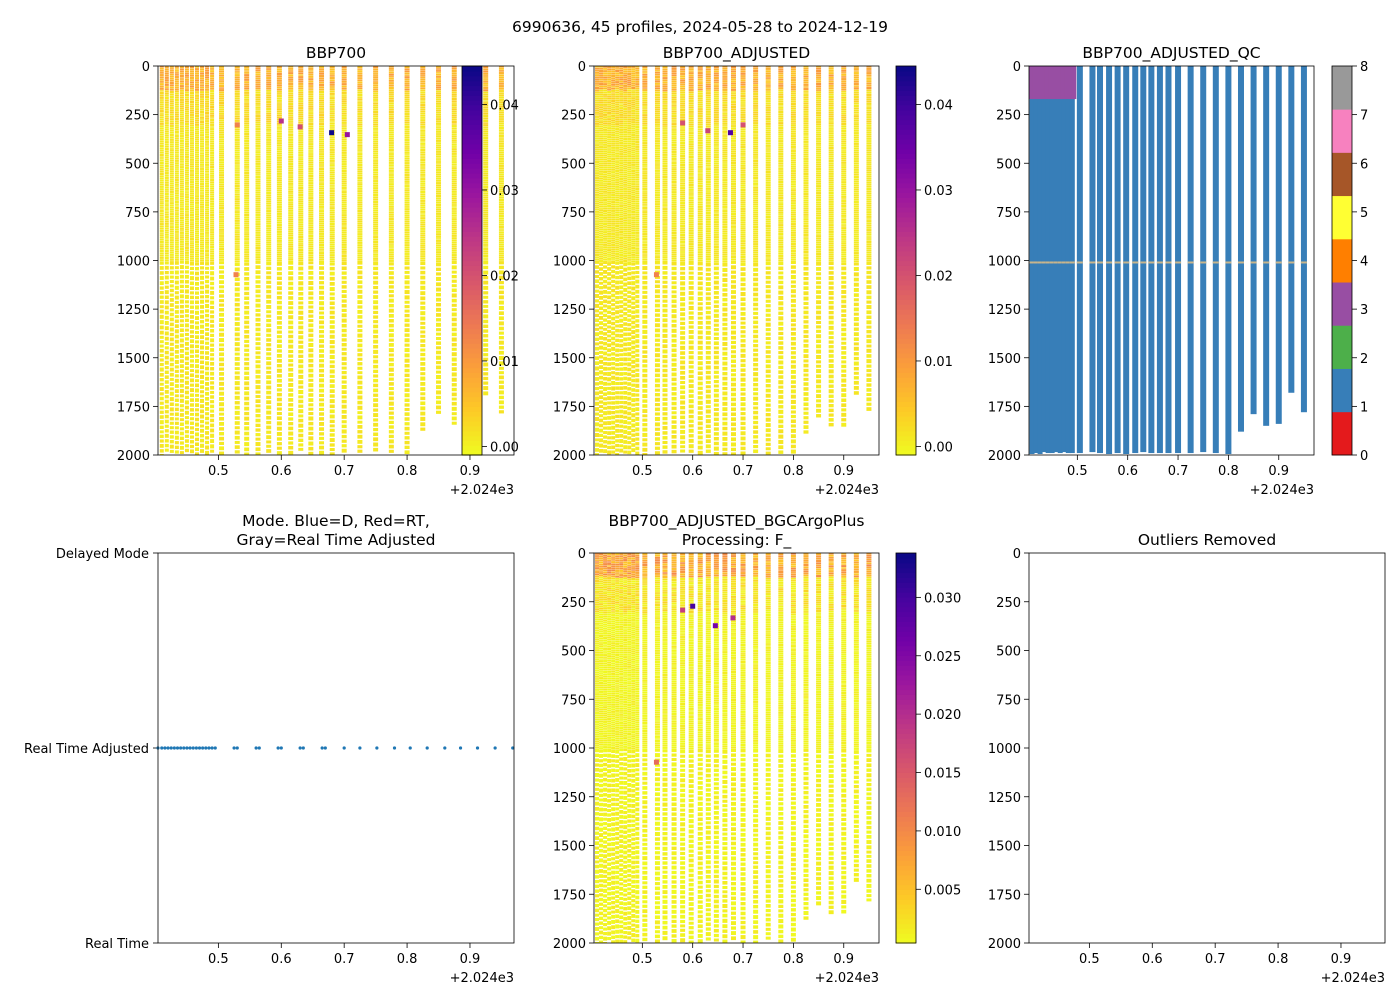 The height and width of the screenshot is (1000, 1400). I want to click on y-tick-label: 1250, so click(133, 310).